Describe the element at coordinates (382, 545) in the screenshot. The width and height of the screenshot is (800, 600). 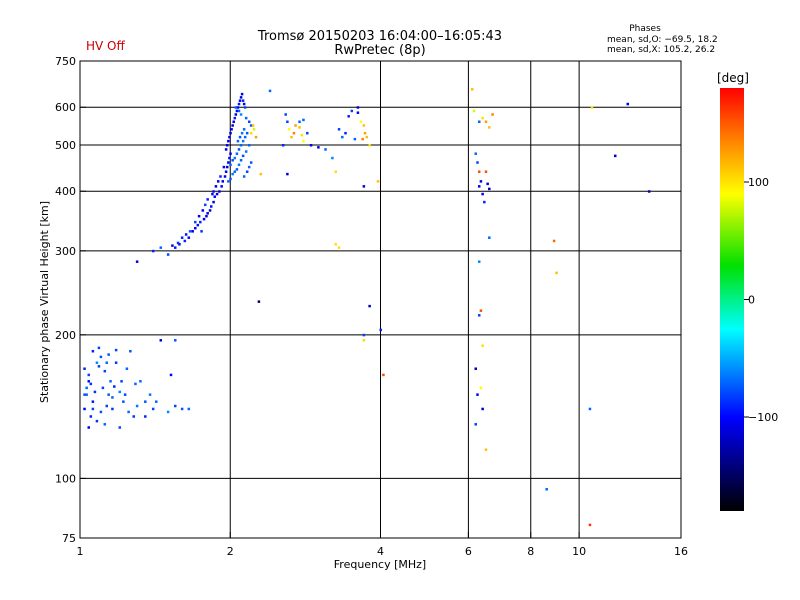
I see `x-axis-ticks: 1 2 4 6 8 10 16` at that location.